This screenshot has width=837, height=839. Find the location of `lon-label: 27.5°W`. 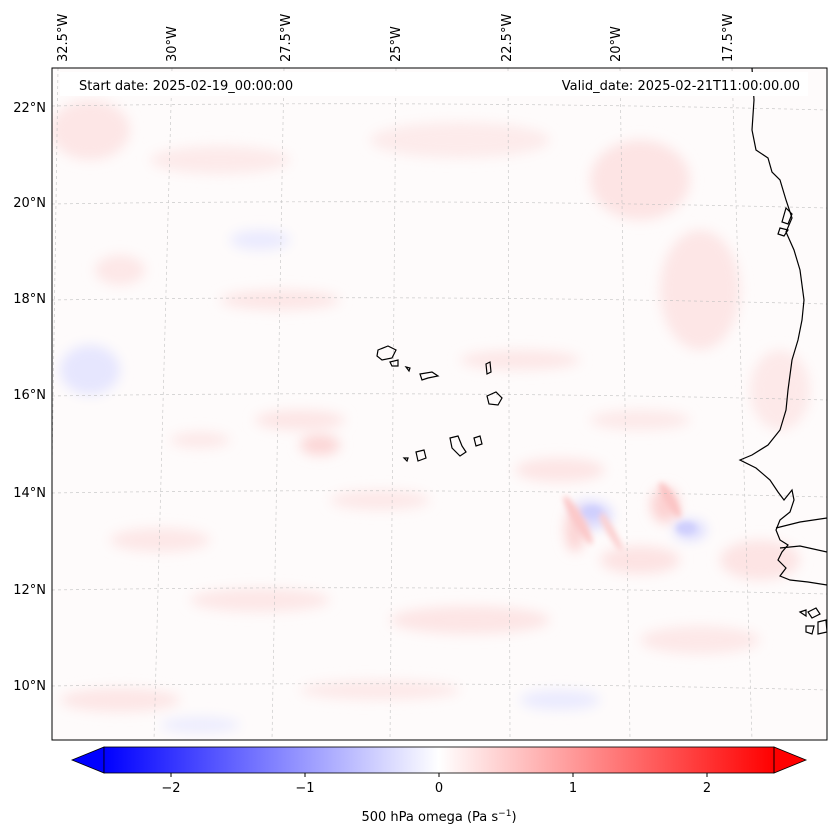

lon-label: 27.5°W is located at coordinates (286, 38).